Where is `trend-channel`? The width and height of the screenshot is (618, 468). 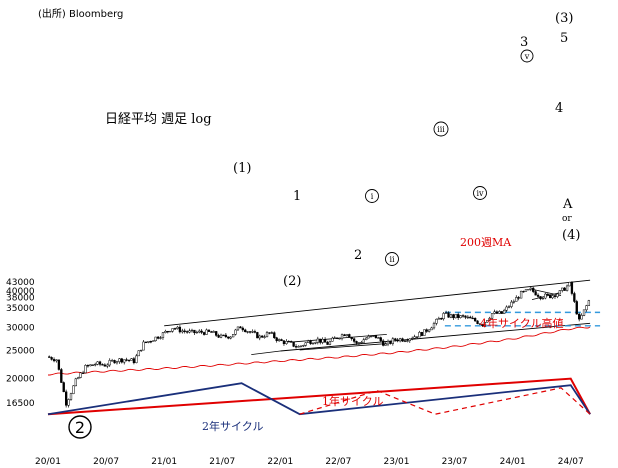 trend-channel is located at coordinates (377, 317).